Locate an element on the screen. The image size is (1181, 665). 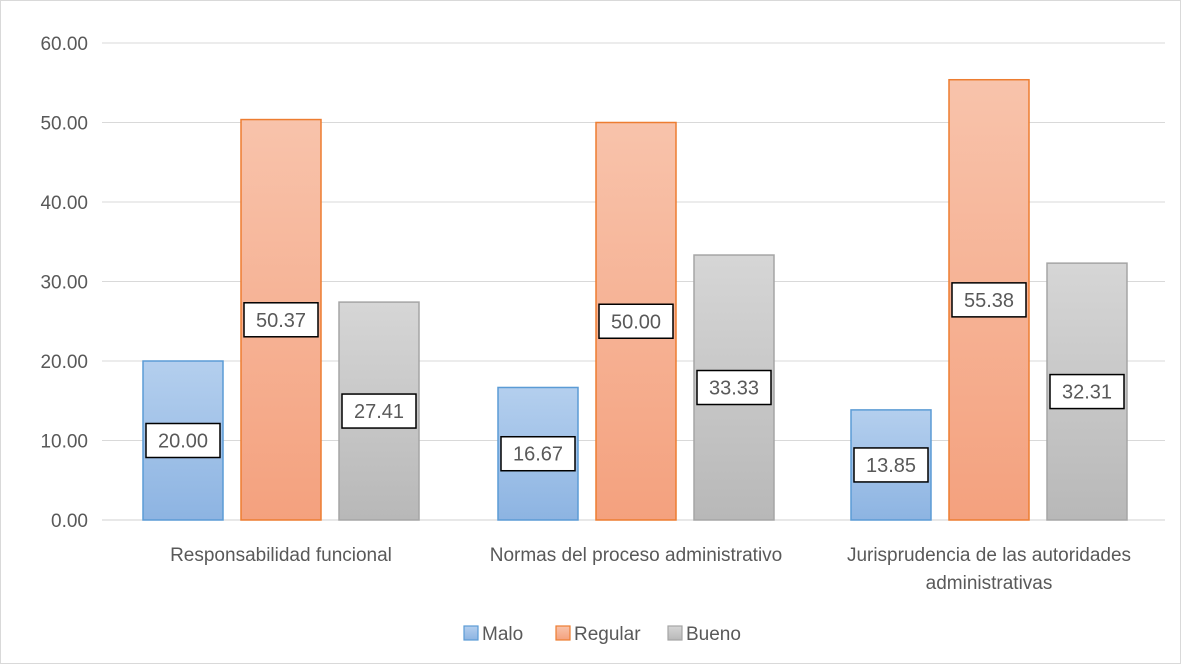
data-label: 55.38 is located at coordinates (989, 300).